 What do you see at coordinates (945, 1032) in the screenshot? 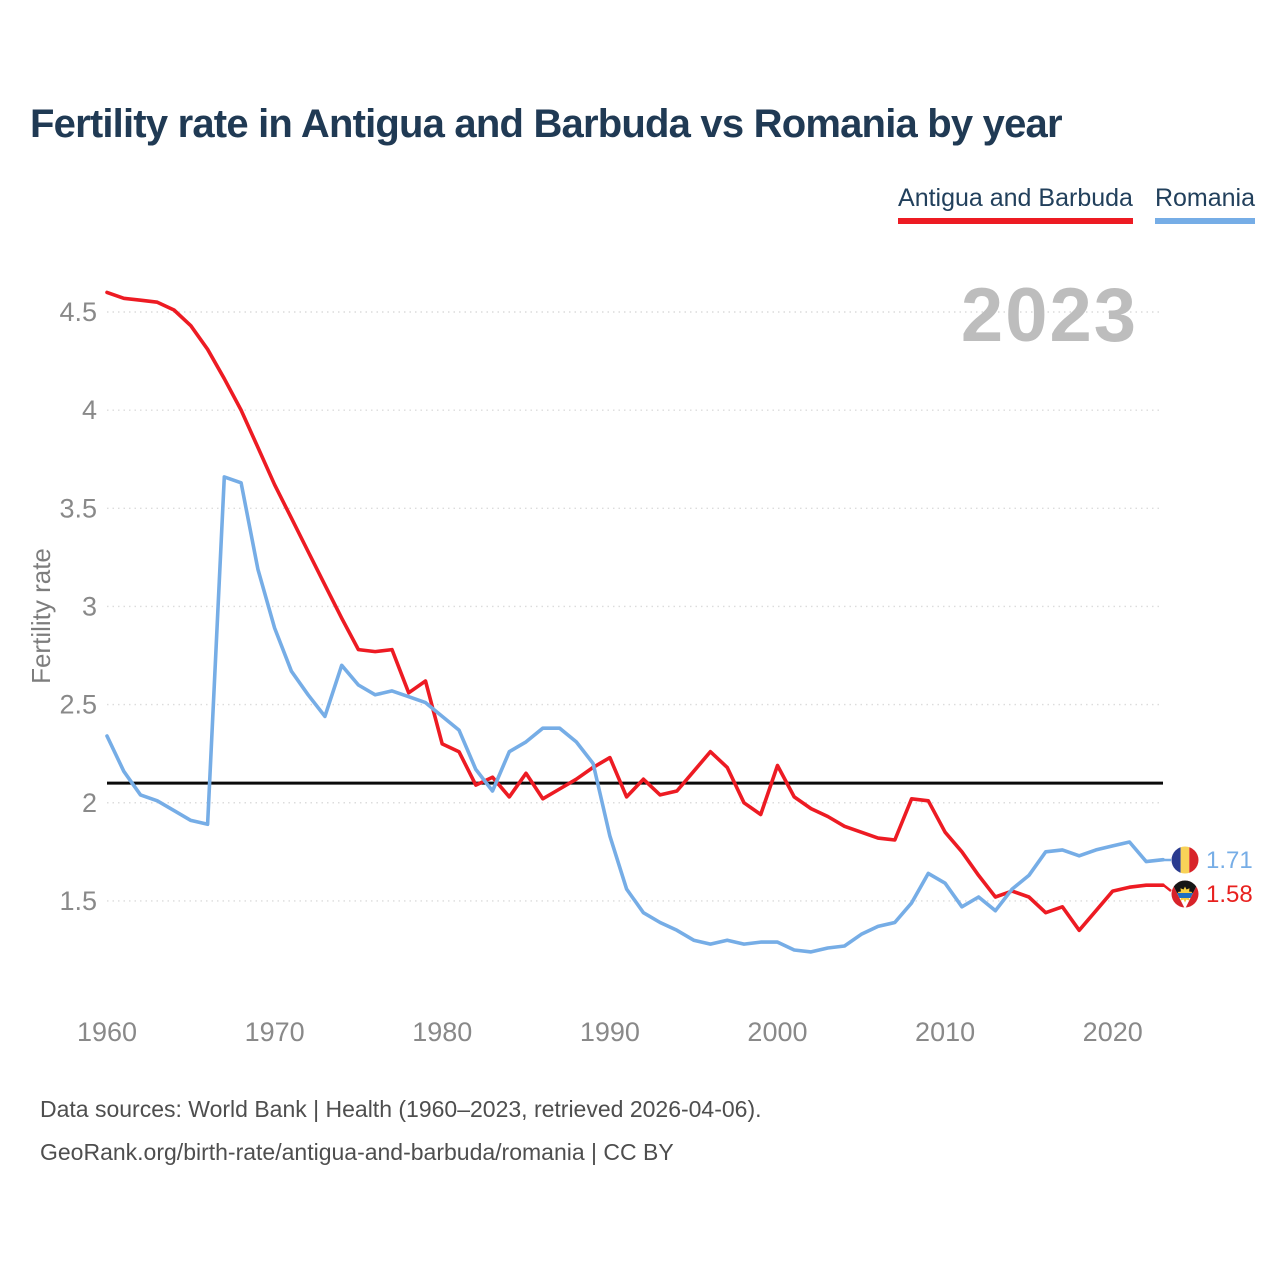
I see `x-tick-label-2010: 2010` at bounding box center [945, 1032].